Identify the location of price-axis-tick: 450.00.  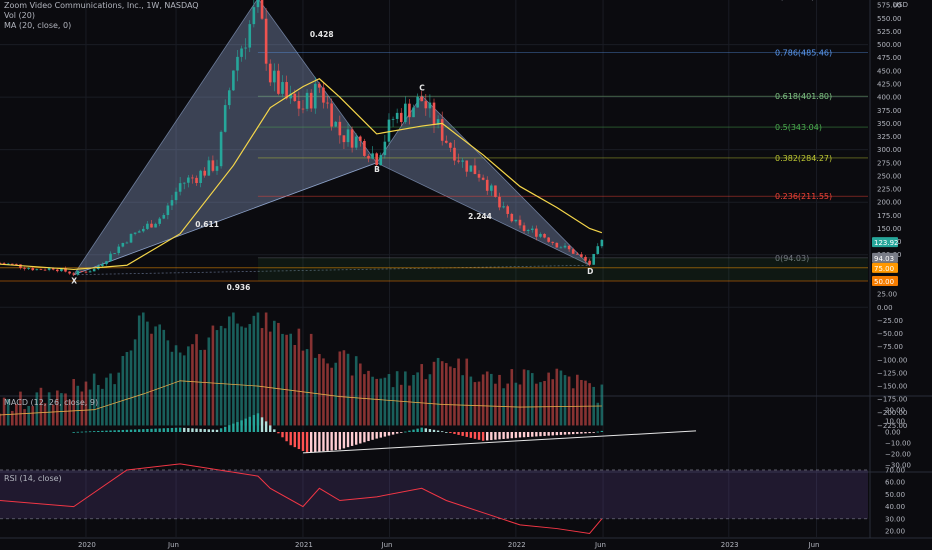
(889, 71).